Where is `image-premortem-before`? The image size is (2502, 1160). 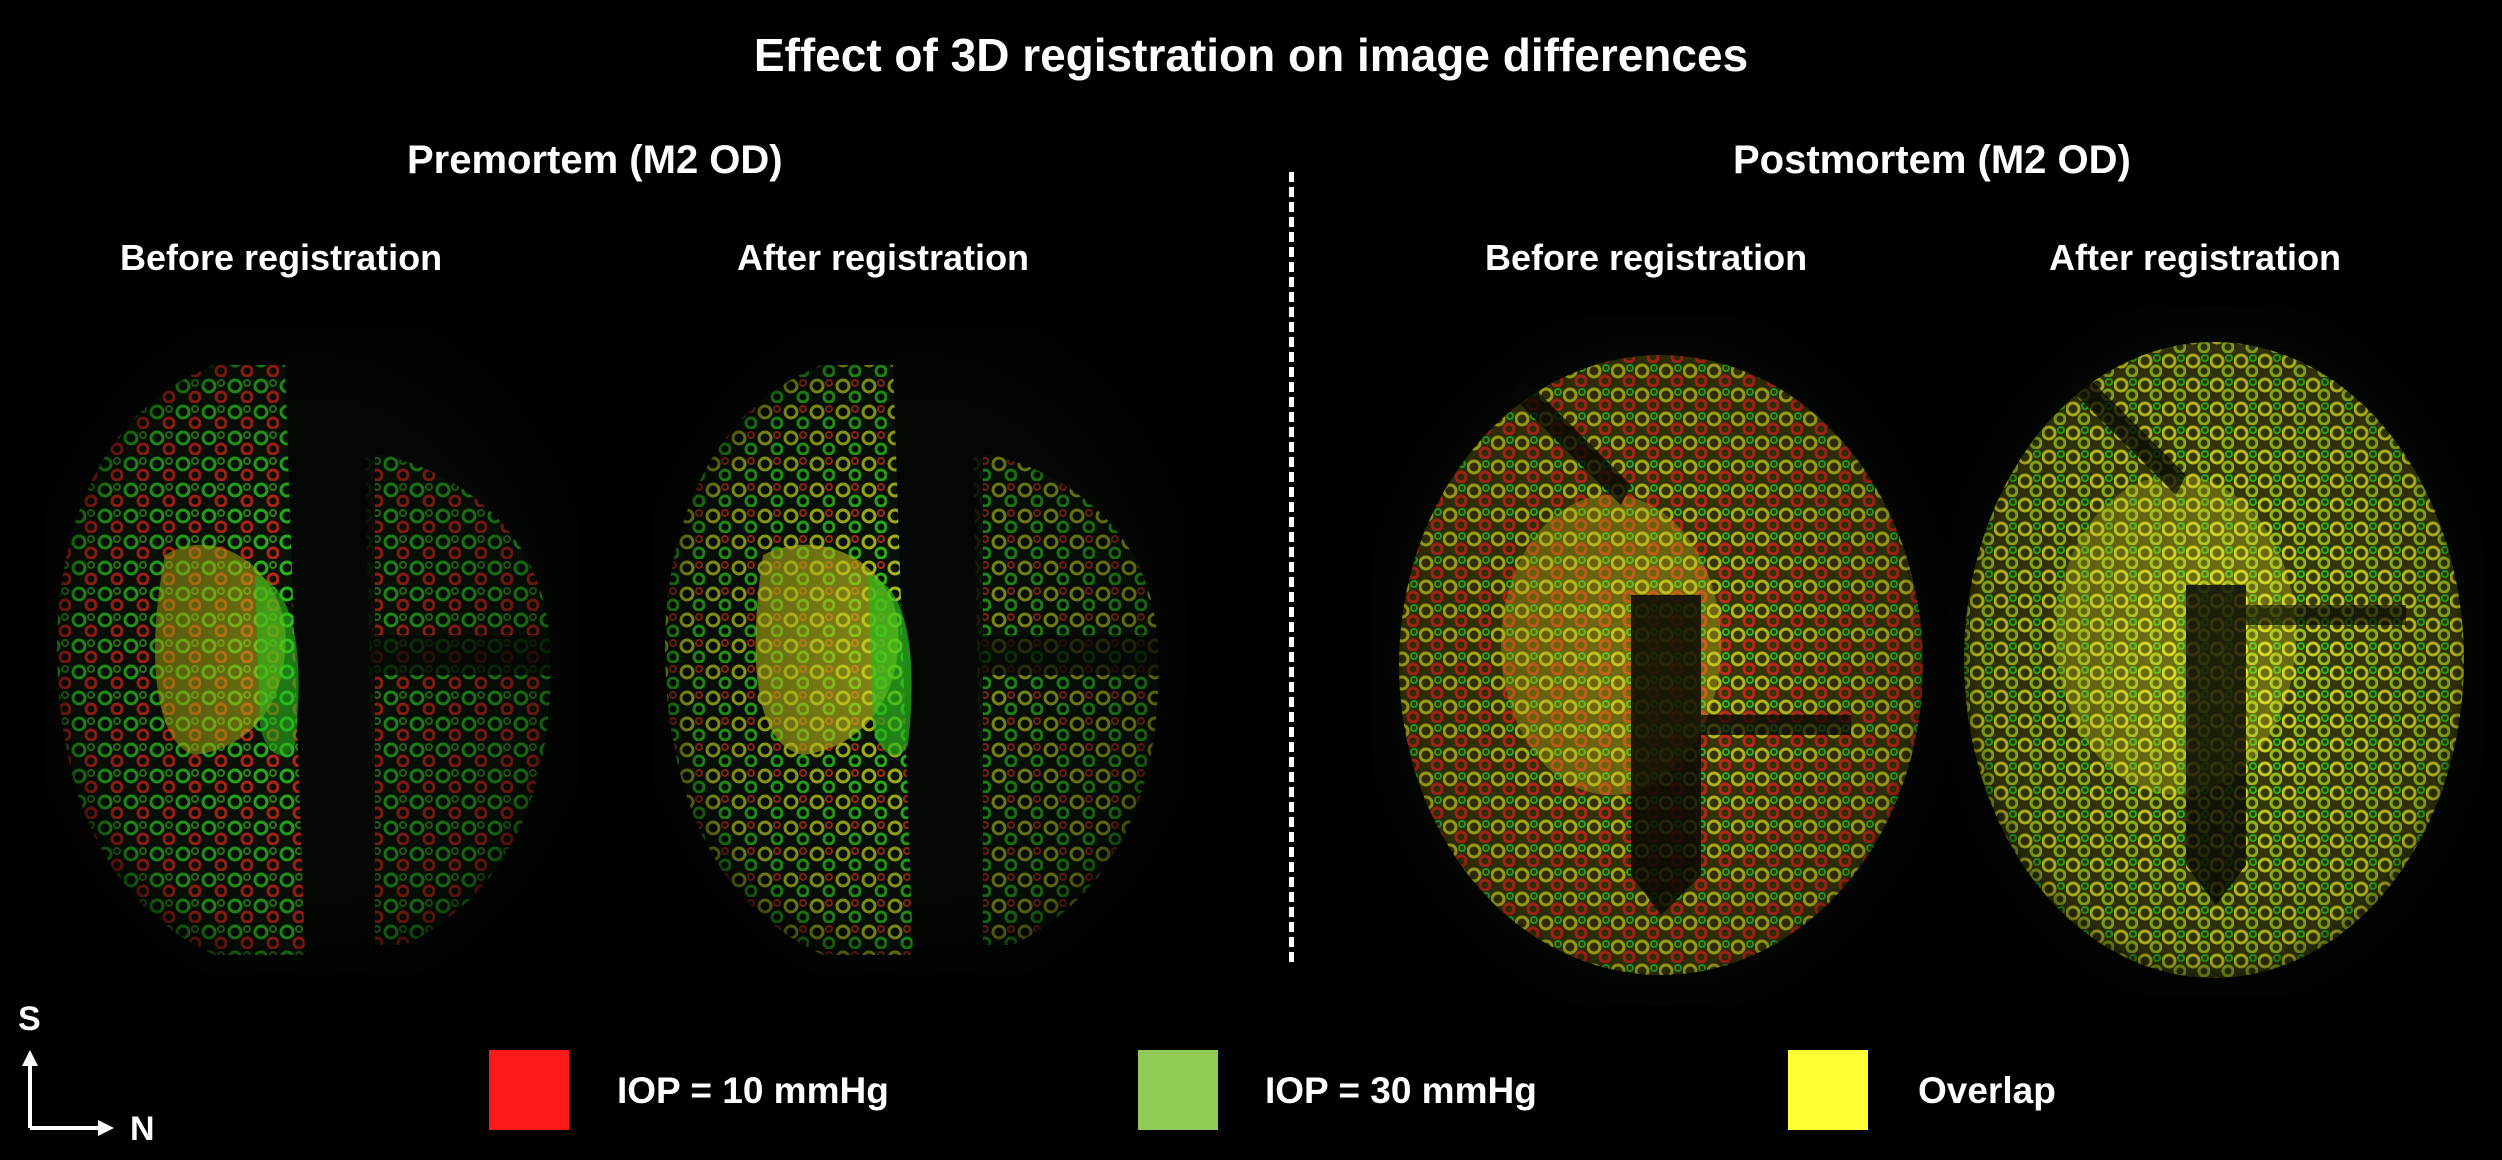 image-premortem-before is located at coordinates (311, 650).